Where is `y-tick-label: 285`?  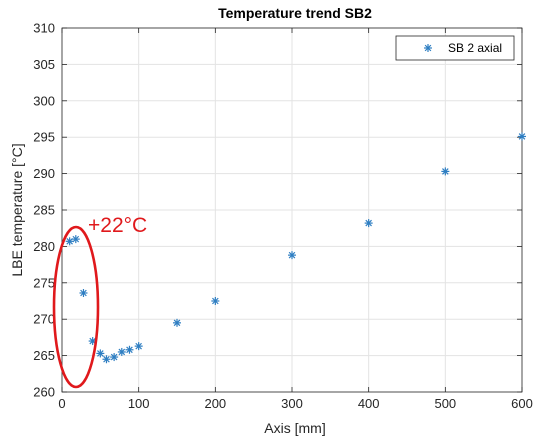 y-tick-label: 285 is located at coordinates (44, 210).